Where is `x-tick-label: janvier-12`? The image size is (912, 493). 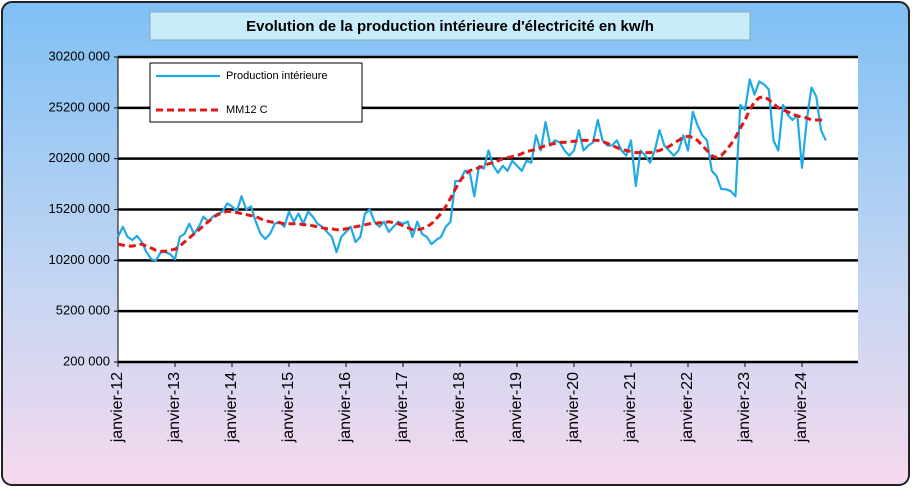
x-tick-label: janvier-12 is located at coordinates (117, 407).